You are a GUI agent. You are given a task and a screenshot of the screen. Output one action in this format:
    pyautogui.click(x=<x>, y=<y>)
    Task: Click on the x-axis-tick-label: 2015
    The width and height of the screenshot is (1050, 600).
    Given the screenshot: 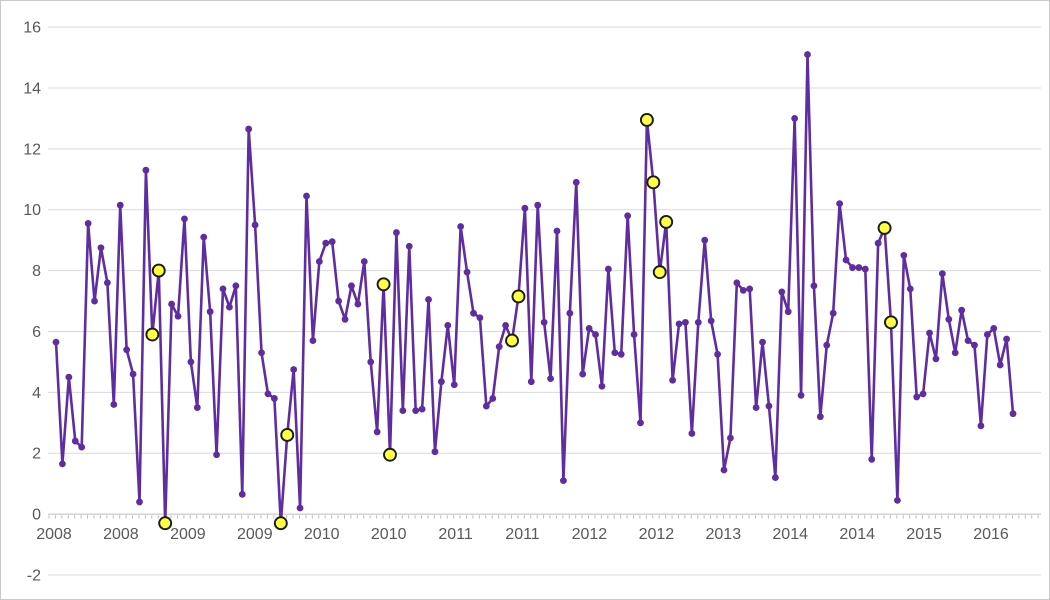 What is the action you would take?
    pyautogui.click(x=924, y=534)
    